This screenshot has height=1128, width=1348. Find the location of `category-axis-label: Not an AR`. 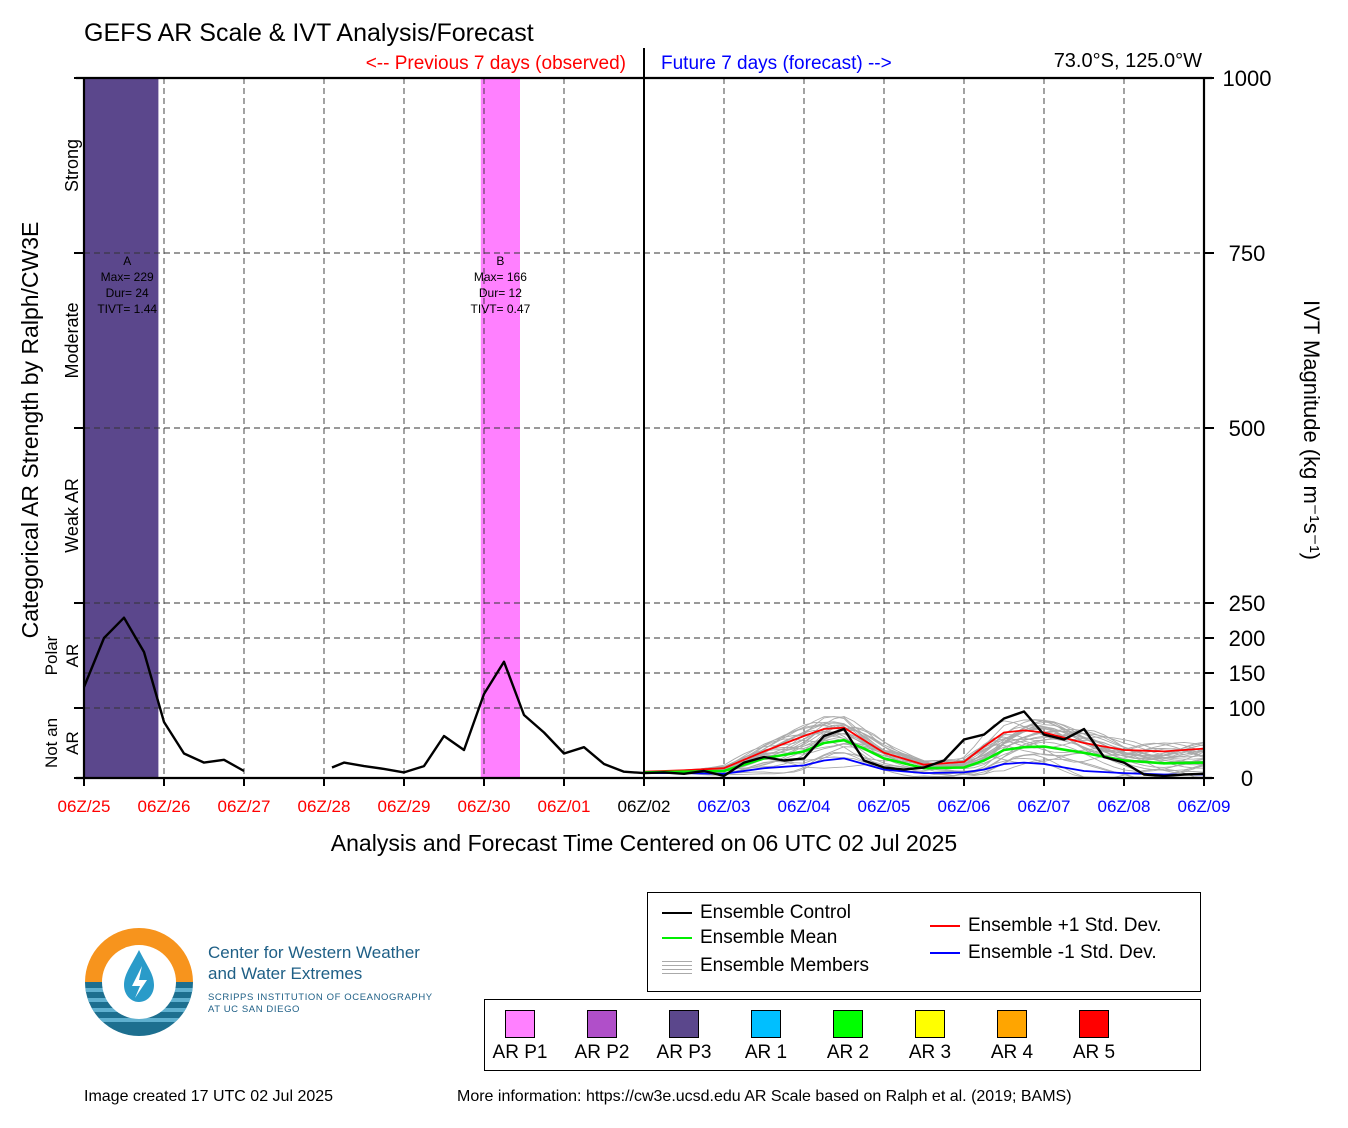

category-axis-label: Not an AR is located at coordinates (62, 743).